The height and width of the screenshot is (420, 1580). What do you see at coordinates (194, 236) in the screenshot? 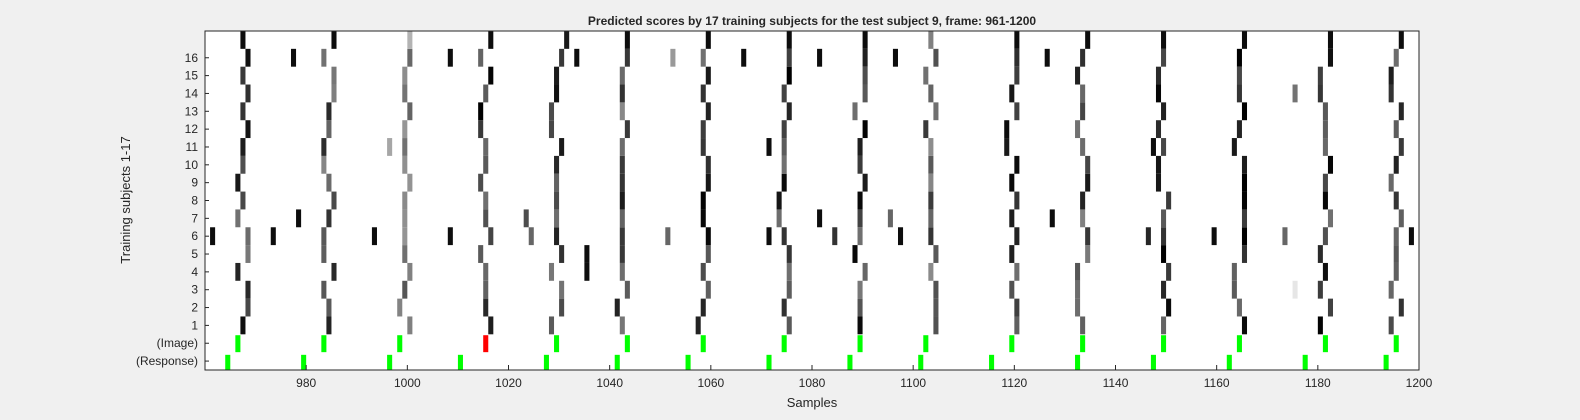
I see `y-tick-label: 6` at bounding box center [194, 236].